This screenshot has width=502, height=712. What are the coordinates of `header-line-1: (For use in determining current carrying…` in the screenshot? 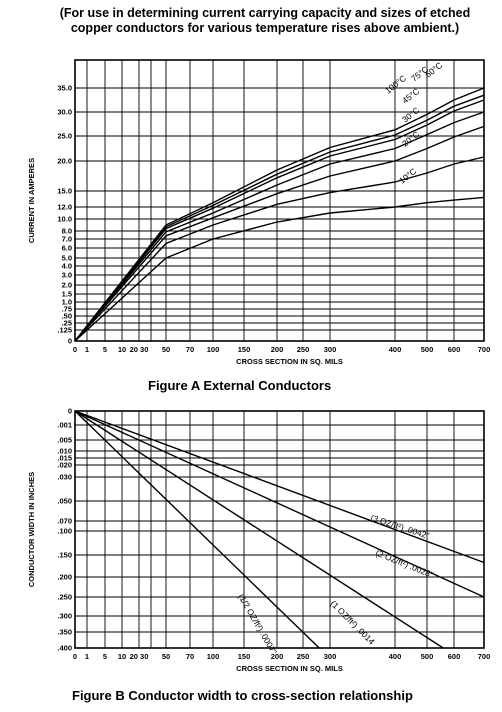 It's located at (265, 13).